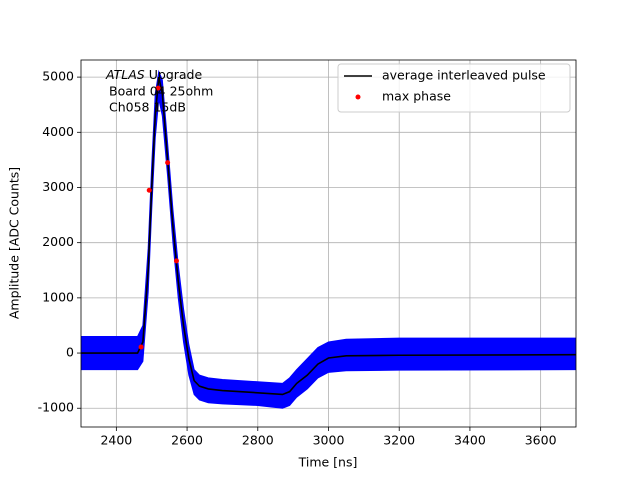  I want to click on legend-label: average interleaved pulse, so click(464, 75).